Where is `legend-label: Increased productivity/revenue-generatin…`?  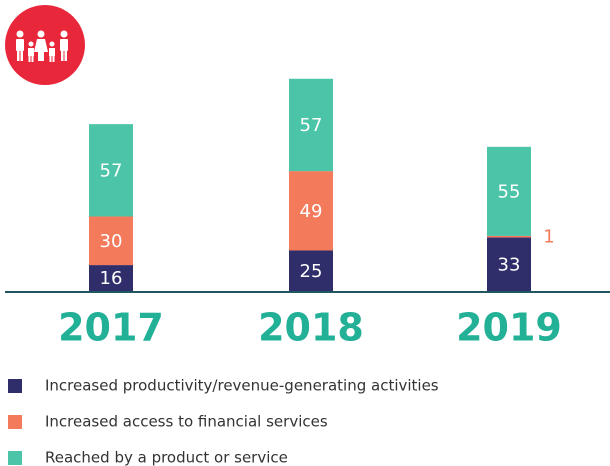 legend-label: Increased productivity/revenue-generatin… is located at coordinates (242, 386).